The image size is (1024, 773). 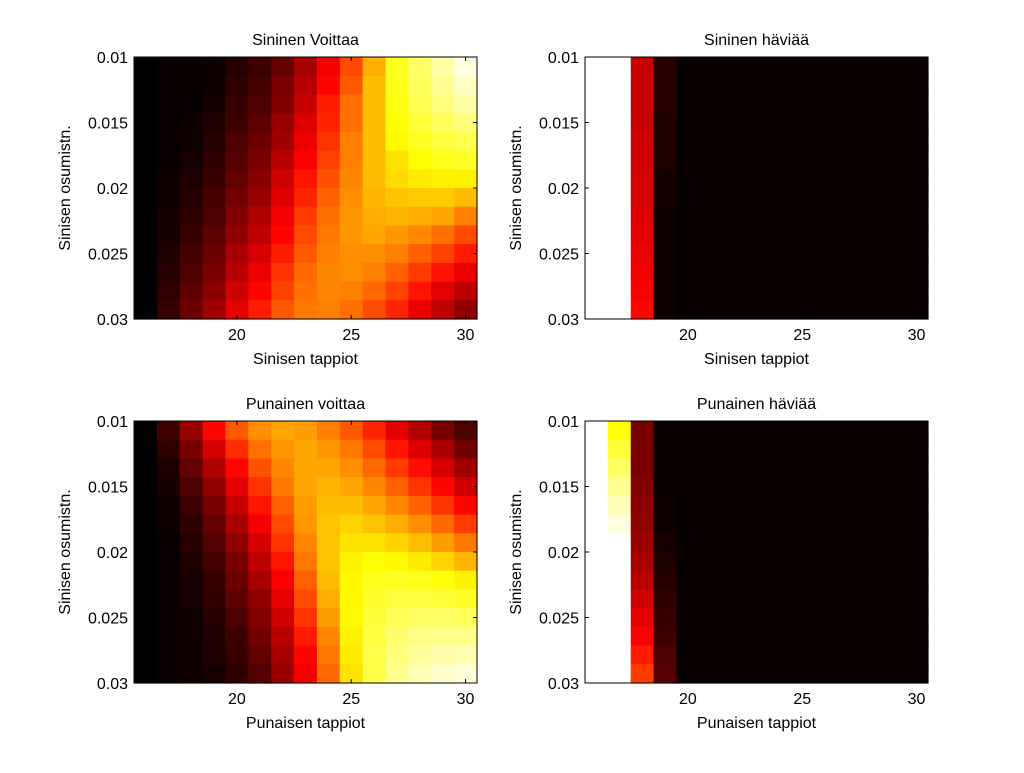 I want to click on chart-title: Punainen häviää, so click(x=756, y=404).